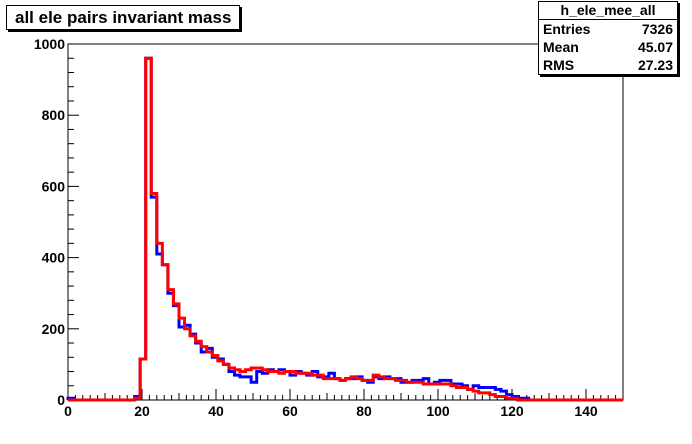  Describe the element at coordinates (561, 47) in the screenshot. I see `stats-mean-label: Mean` at that location.